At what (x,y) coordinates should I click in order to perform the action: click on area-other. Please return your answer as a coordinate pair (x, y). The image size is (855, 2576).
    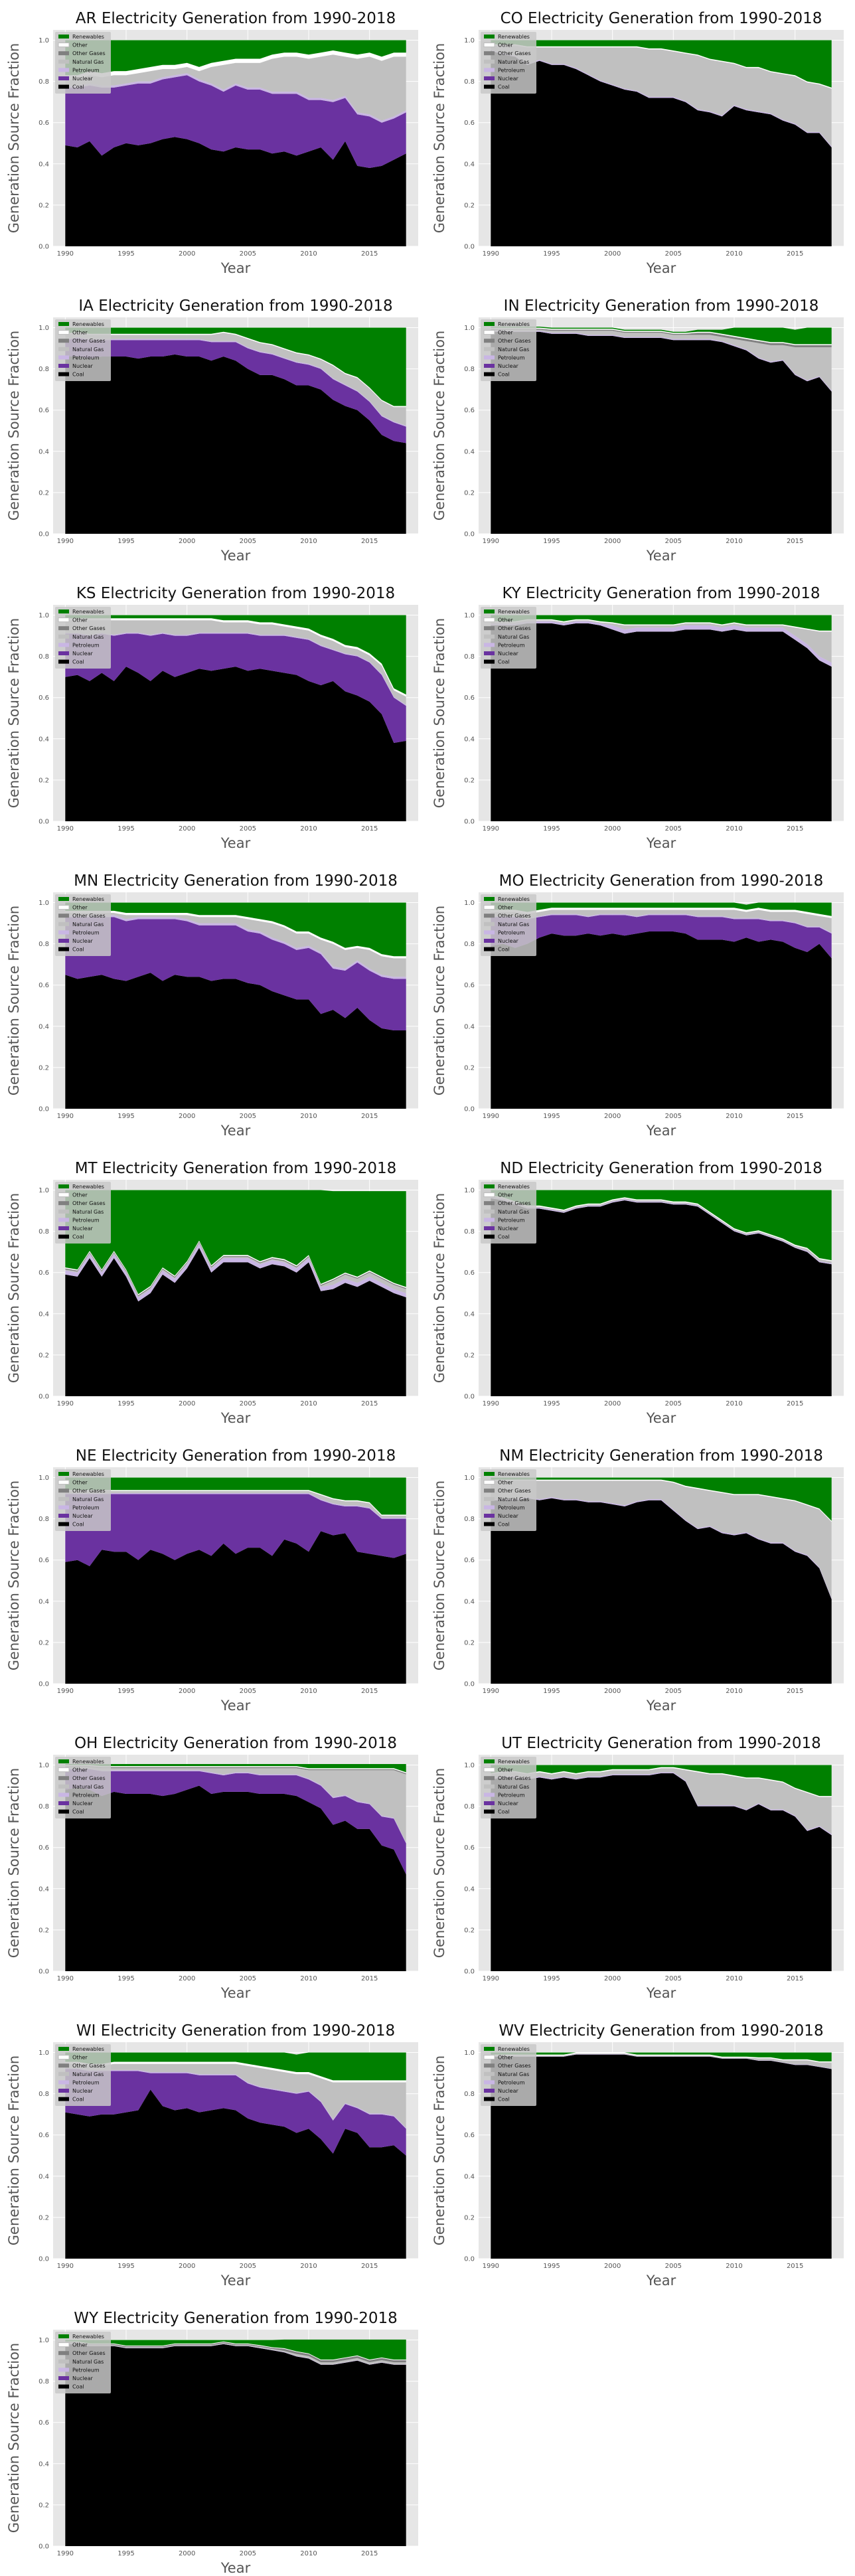
    Looking at the image, I should click on (236, 1769).